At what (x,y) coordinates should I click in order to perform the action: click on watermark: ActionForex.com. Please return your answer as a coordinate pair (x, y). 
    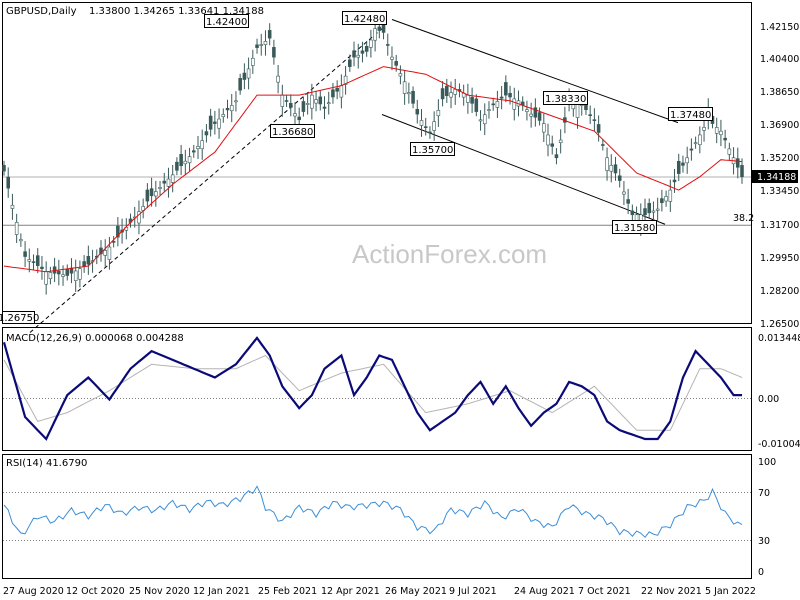
    Looking at the image, I should click on (449, 254).